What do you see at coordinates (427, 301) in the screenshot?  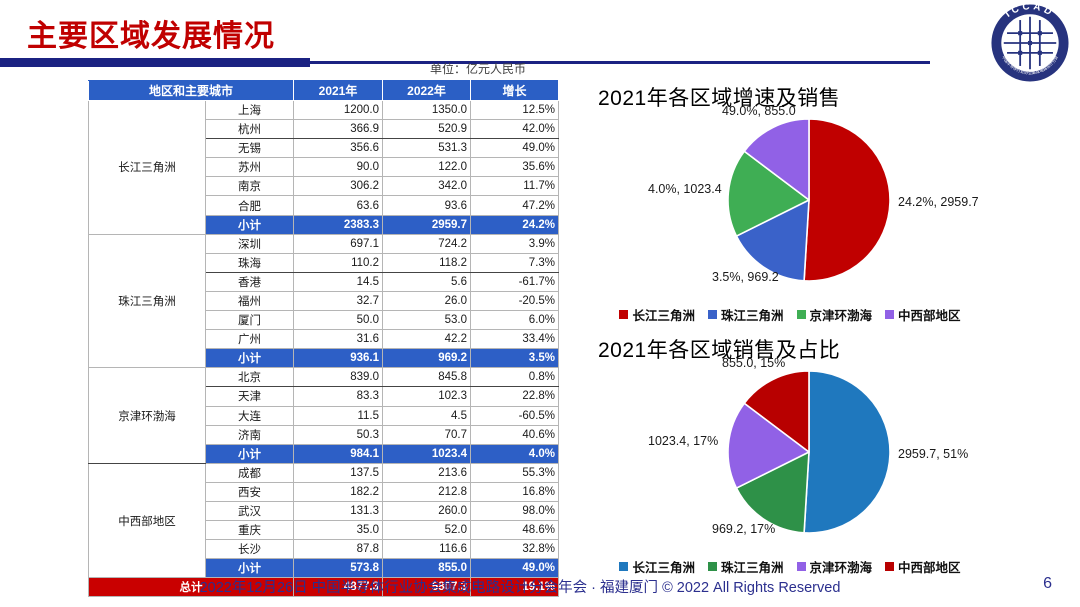 I see `value-2022-cell: 26.0` at bounding box center [427, 301].